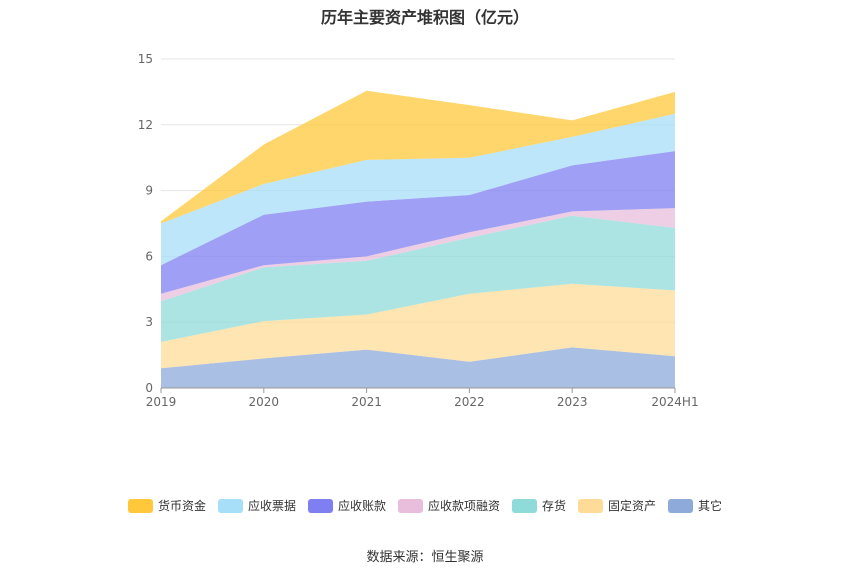 Image resolution: width=850 pixels, height=575 pixels. What do you see at coordinates (271, 506) in the screenshot?
I see `legend-label: 应收票据` at bounding box center [271, 506].